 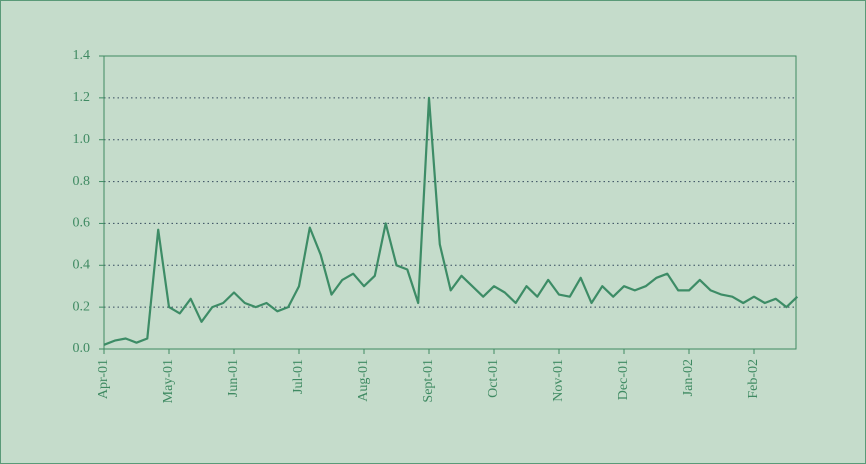 What do you see at coordinates (753, 379) in the screenshot?
I see `x-tick-label: Feb-02` at bounding box center [753, 379].